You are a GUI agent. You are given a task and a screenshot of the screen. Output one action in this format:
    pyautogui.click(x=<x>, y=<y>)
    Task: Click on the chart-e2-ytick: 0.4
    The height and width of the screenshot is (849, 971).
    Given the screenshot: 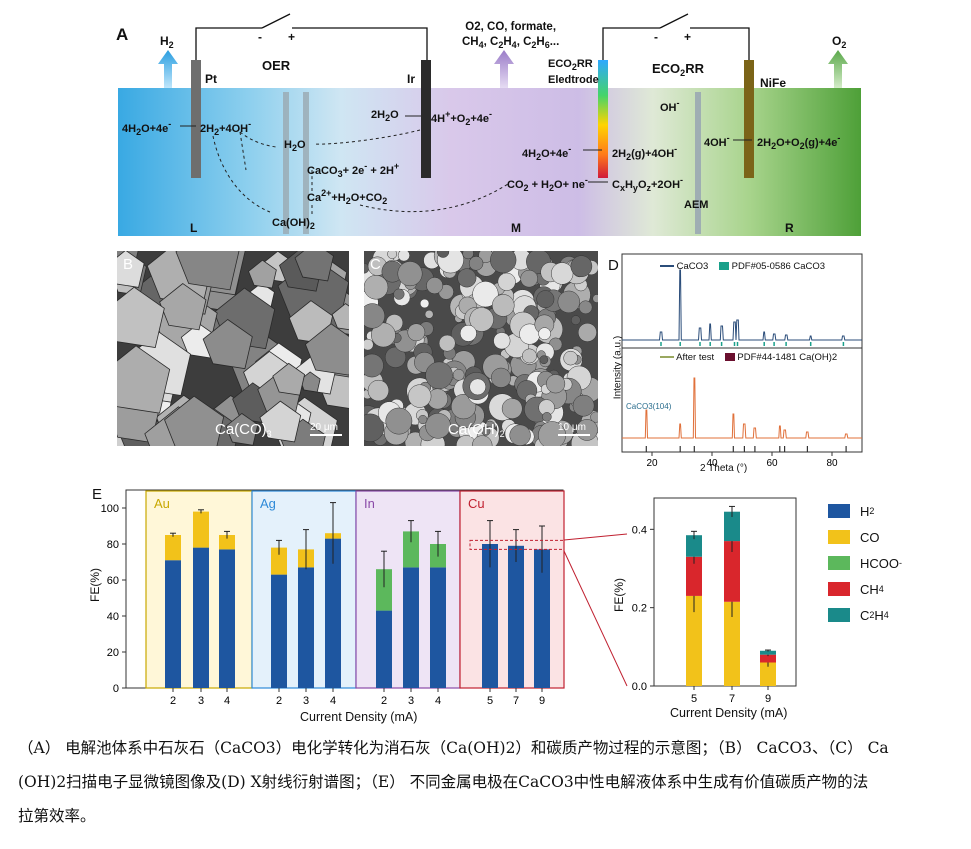 What is the action you would take?
    pyautogui.click(x=639, y=530)
    